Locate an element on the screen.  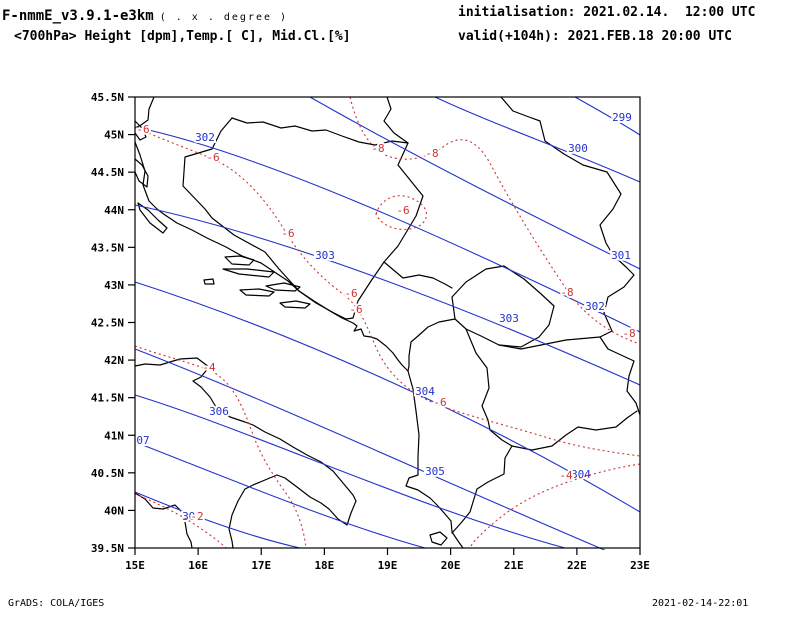
x-tick-label: 23E is located at coordinates (640, 565).